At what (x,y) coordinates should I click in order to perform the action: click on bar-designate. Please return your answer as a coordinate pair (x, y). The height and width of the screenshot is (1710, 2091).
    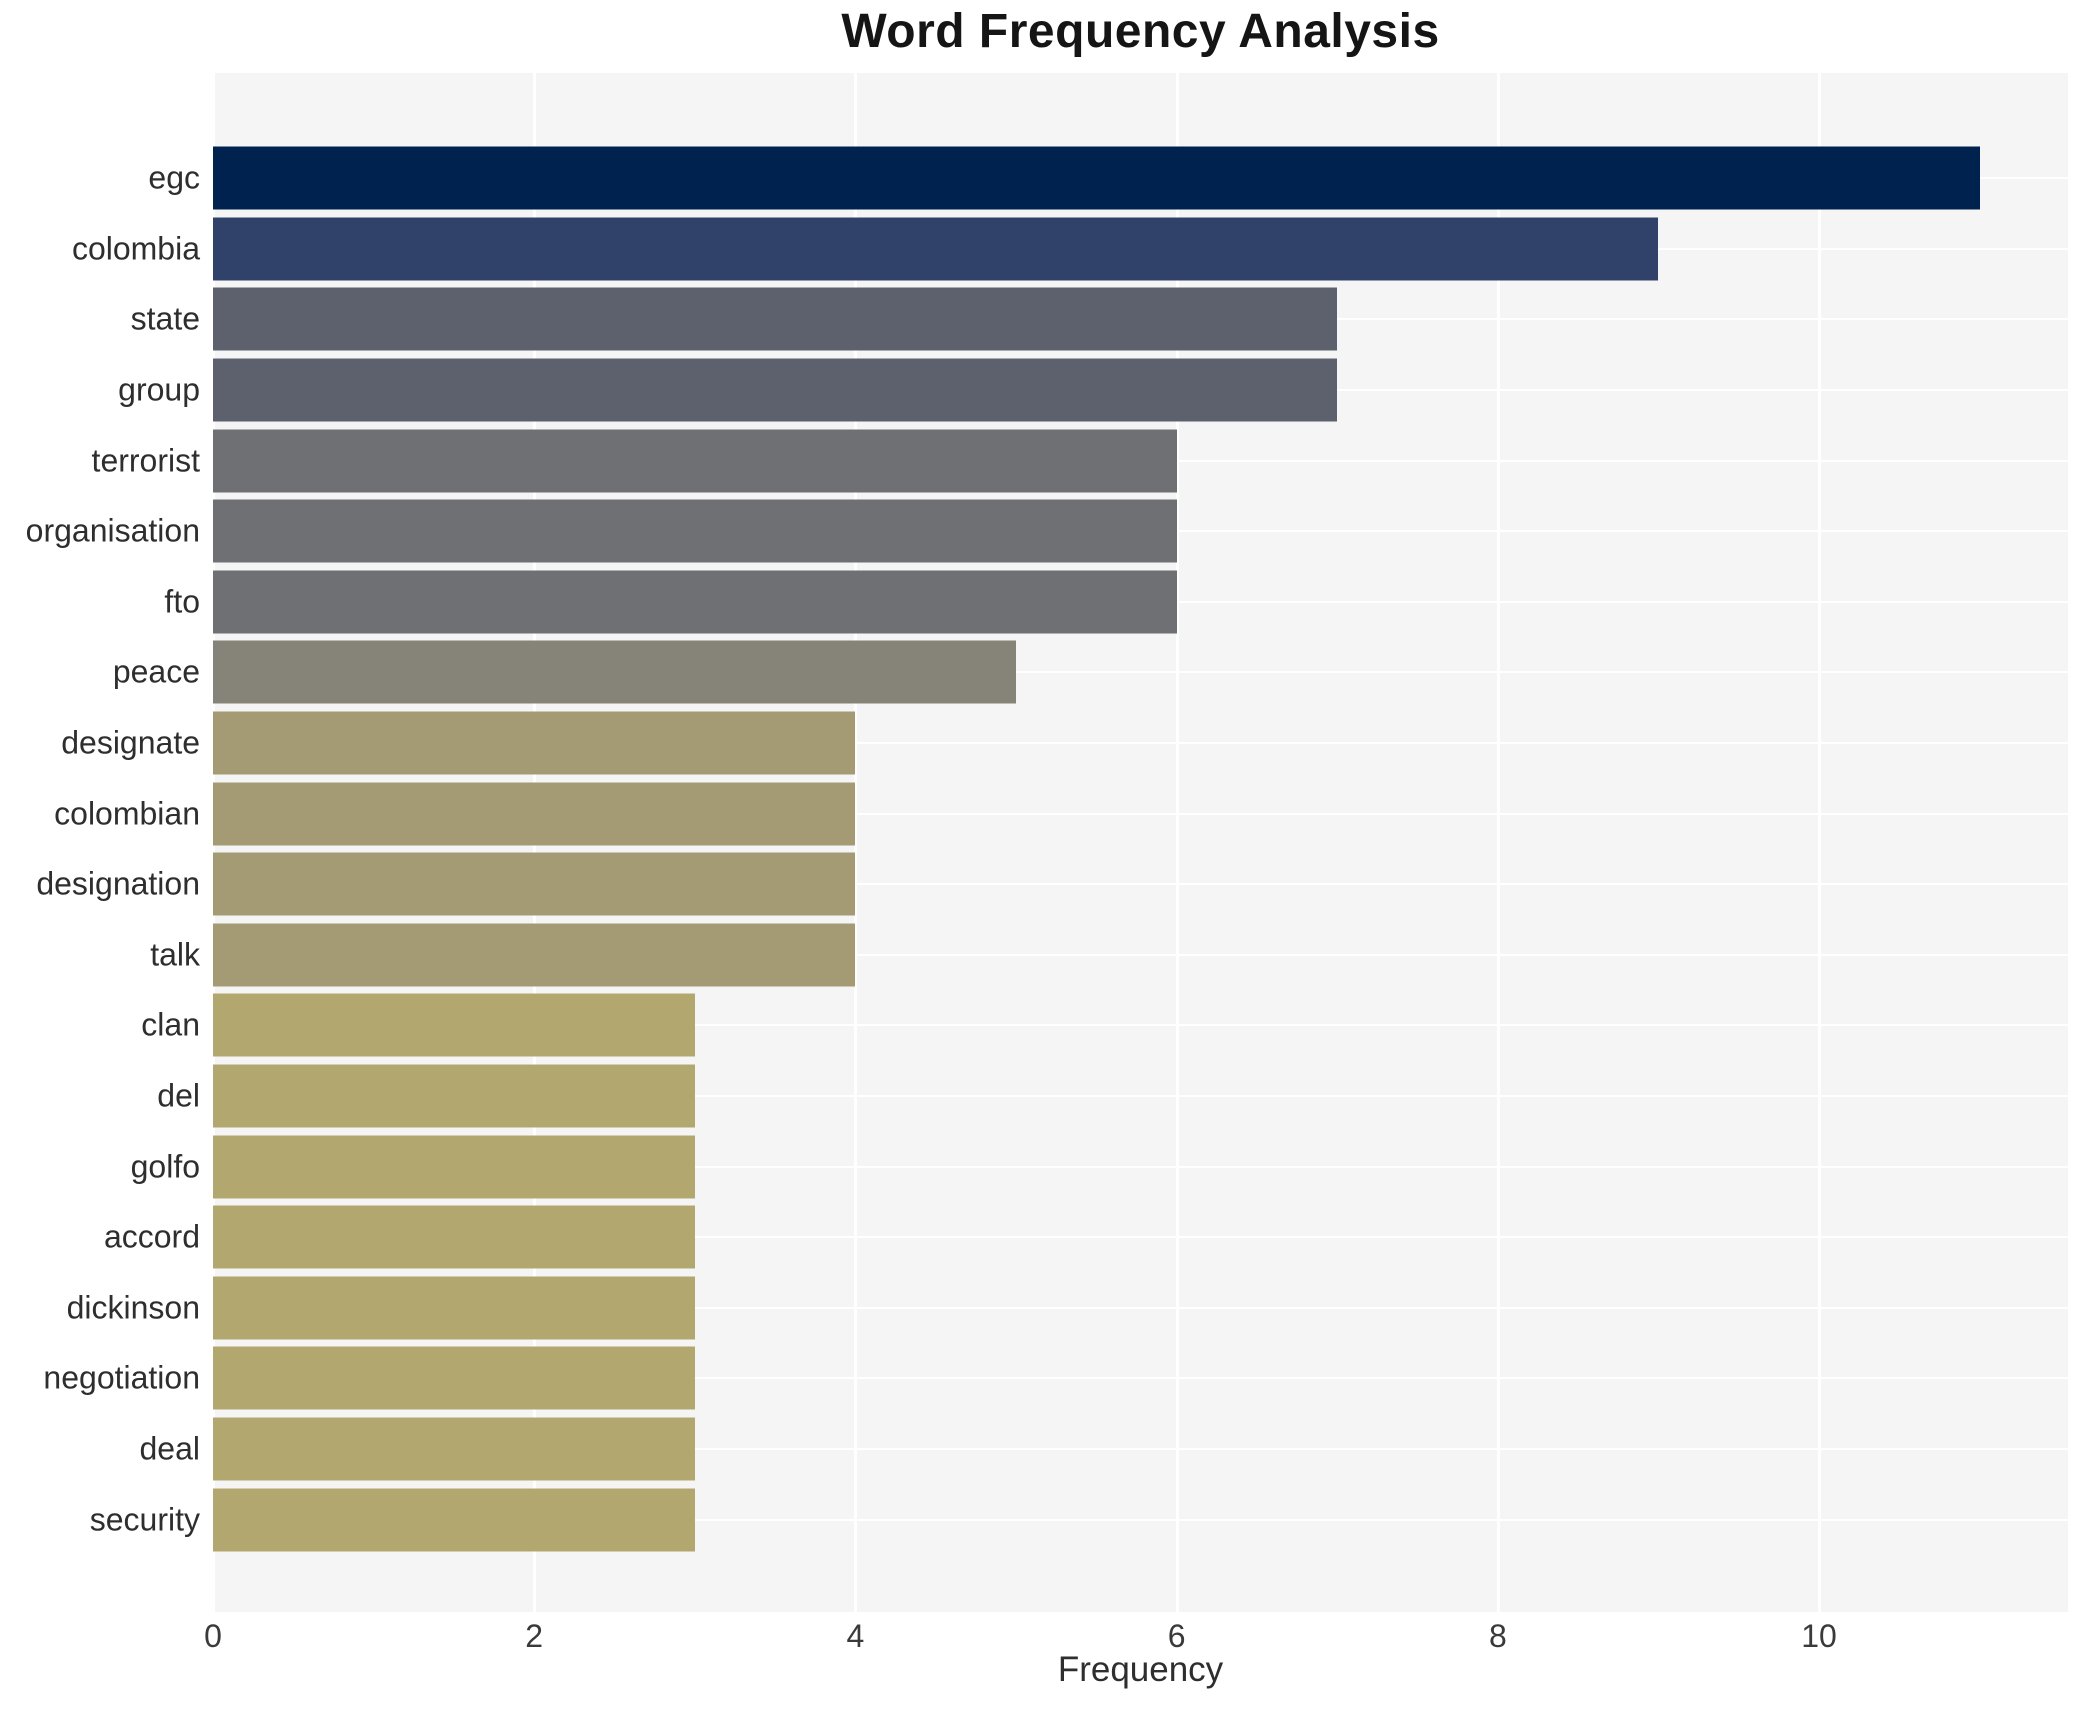
    Looking at the image, I should click on (534, 743).